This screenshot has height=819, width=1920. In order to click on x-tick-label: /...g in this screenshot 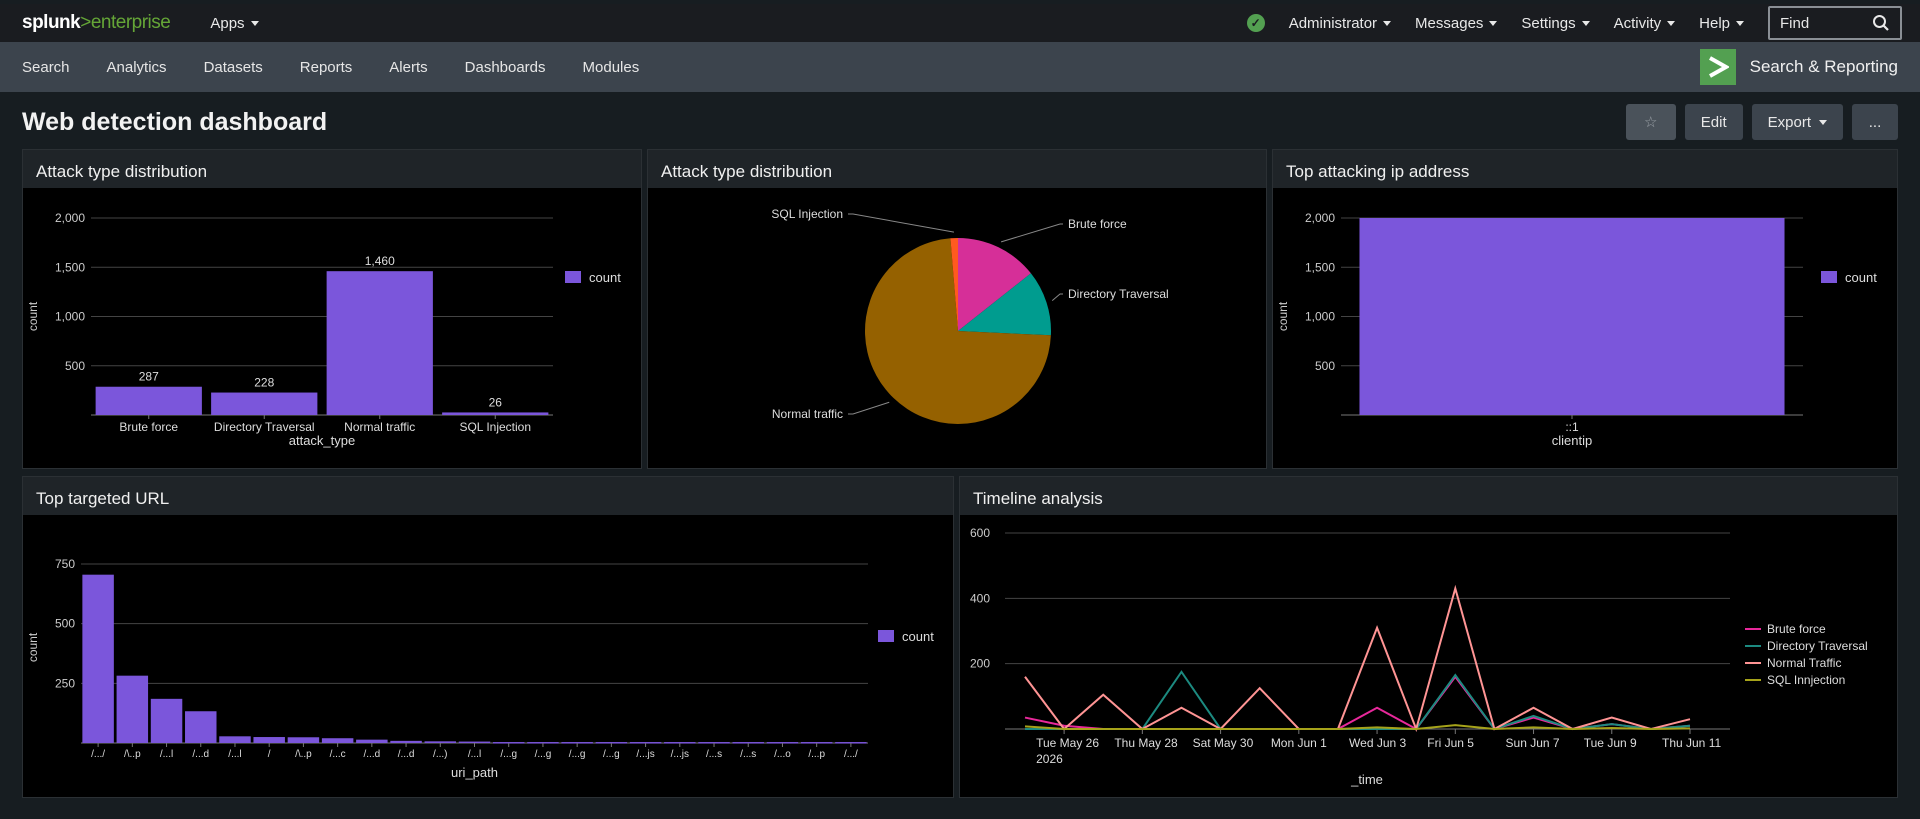, I will do `click(611, 754)`.